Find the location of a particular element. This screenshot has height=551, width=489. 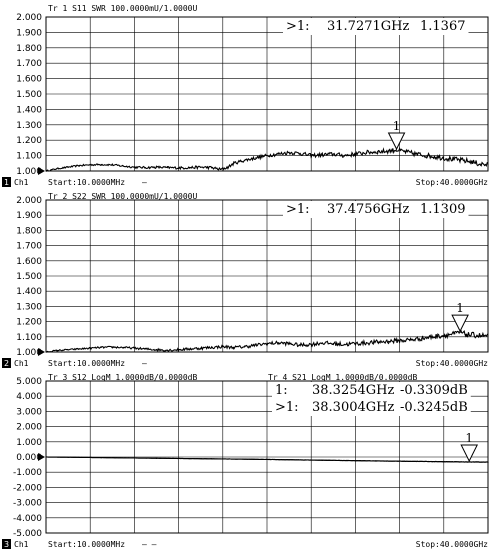

y-tick-label: -2.000 is located at coordinates (27, 488).